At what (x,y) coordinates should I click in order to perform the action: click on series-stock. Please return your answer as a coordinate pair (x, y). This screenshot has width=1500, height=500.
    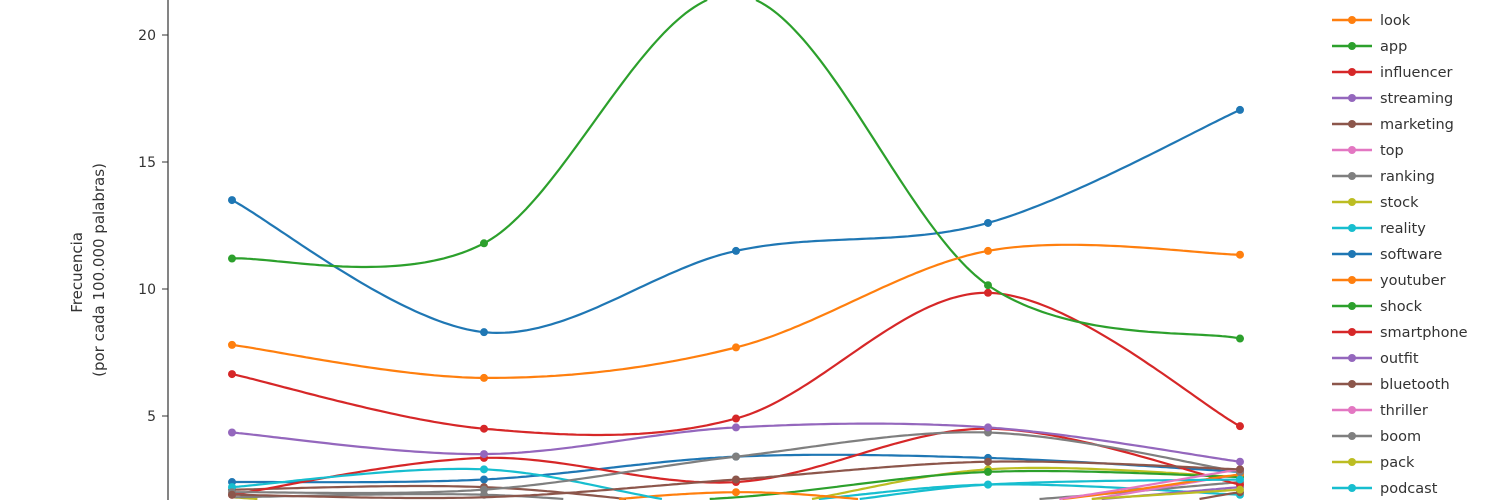
    Looking at the image, I should click on (1167, 492).